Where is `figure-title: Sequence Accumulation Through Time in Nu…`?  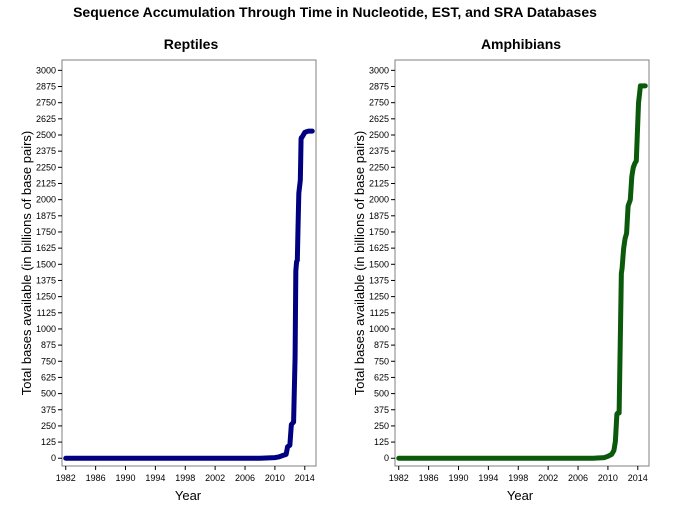 figure-title: Sequence Accumulation Through Time in Nu… is located at coordinates (335, 12).